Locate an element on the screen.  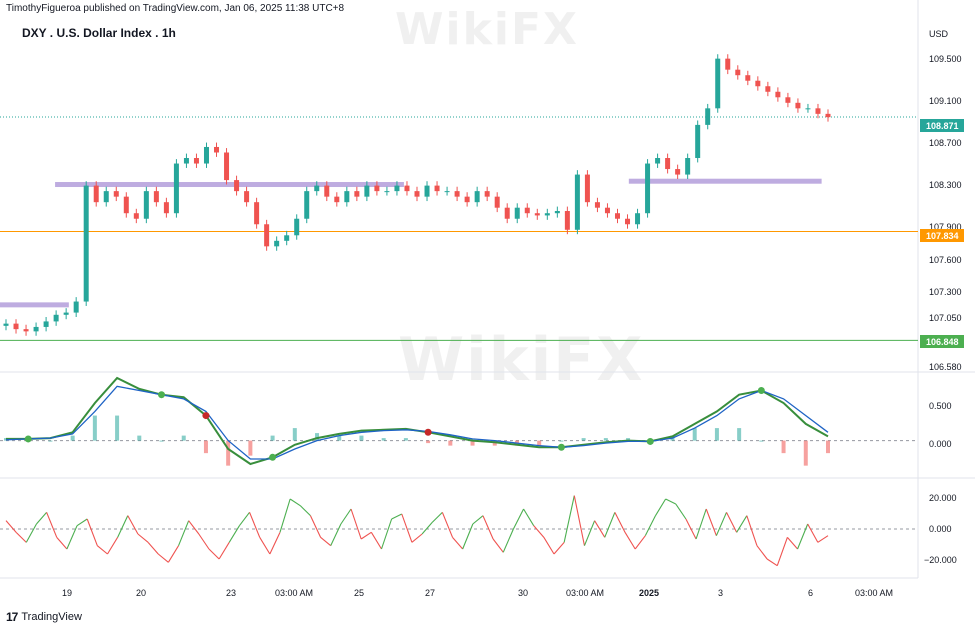
price-tick-label: 109.500 is located at coordinates (945, 59).